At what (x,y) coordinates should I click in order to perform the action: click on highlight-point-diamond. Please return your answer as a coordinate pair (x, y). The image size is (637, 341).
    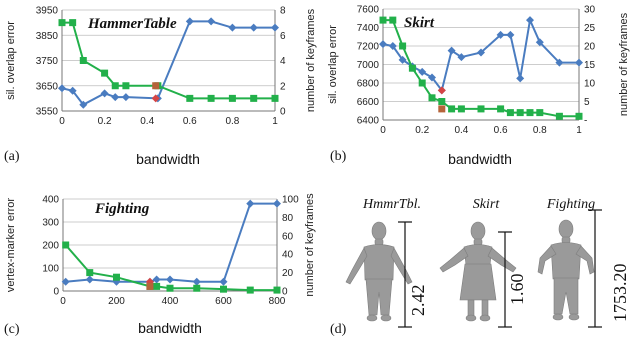
    Looking at the image, I should click on (441, 90).